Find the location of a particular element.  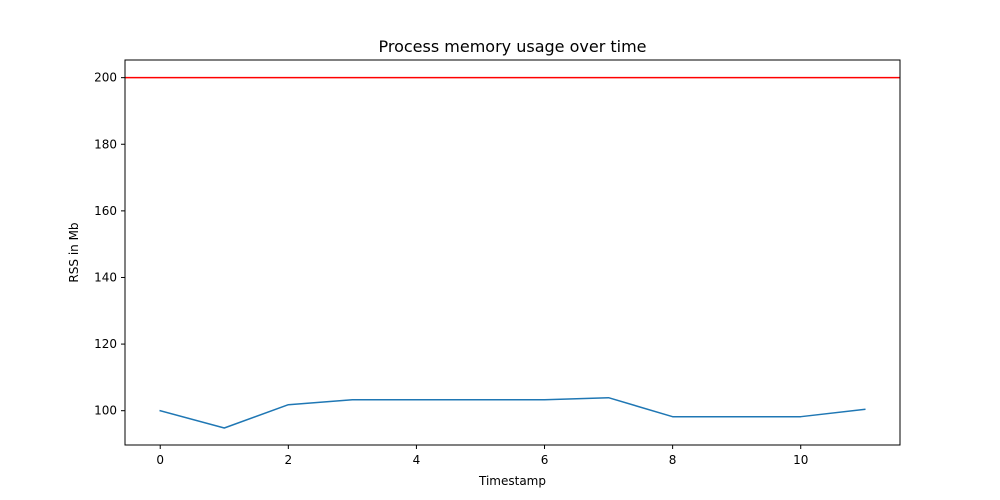

x-axis-label: Timestamp is located at coordinates (512, 481).